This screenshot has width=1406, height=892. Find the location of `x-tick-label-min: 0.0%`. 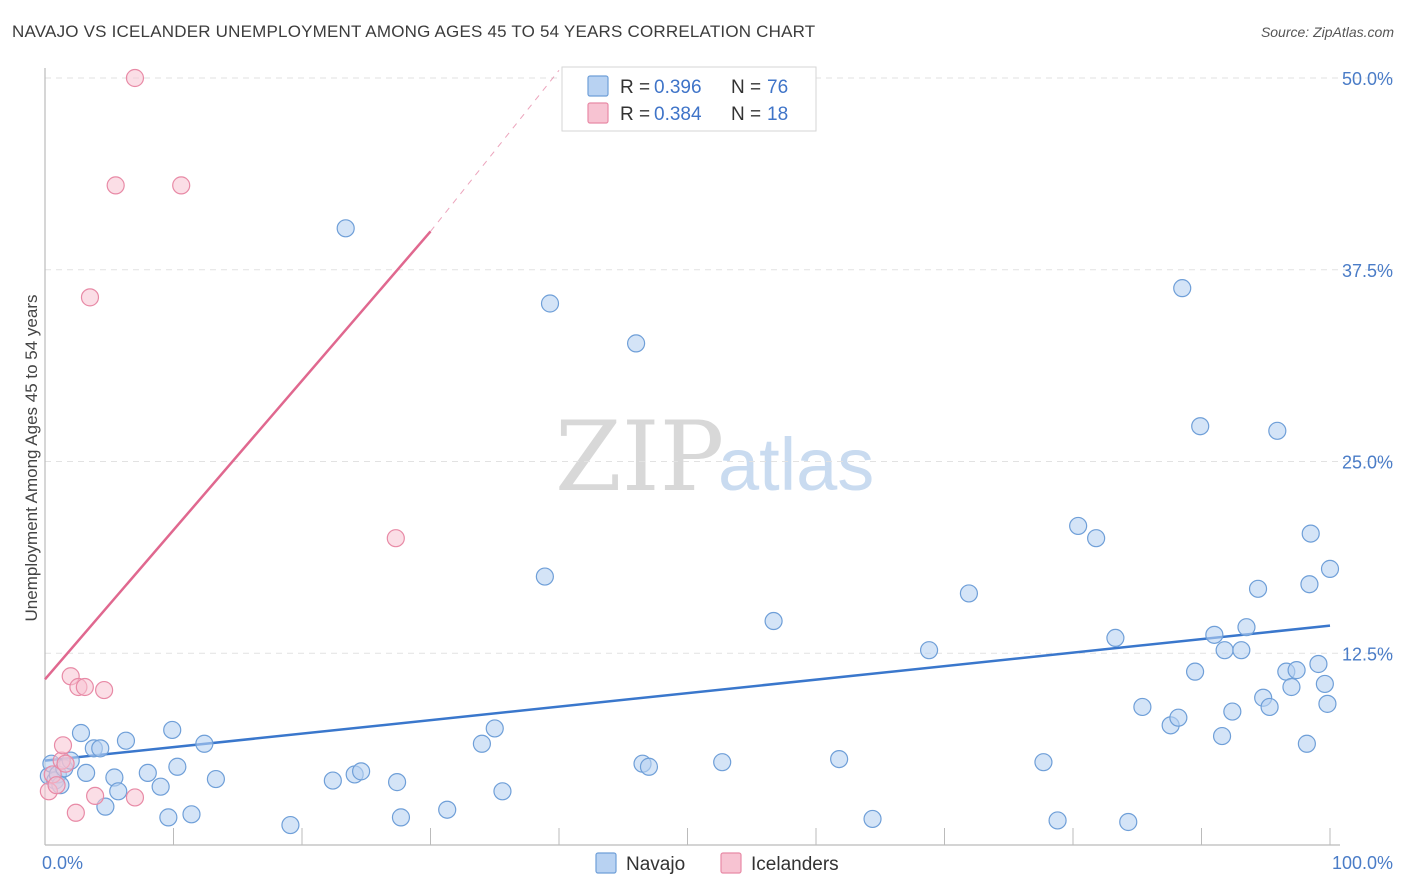

x-tick-label-min: 0.0% is located at coordinates (62, 863).